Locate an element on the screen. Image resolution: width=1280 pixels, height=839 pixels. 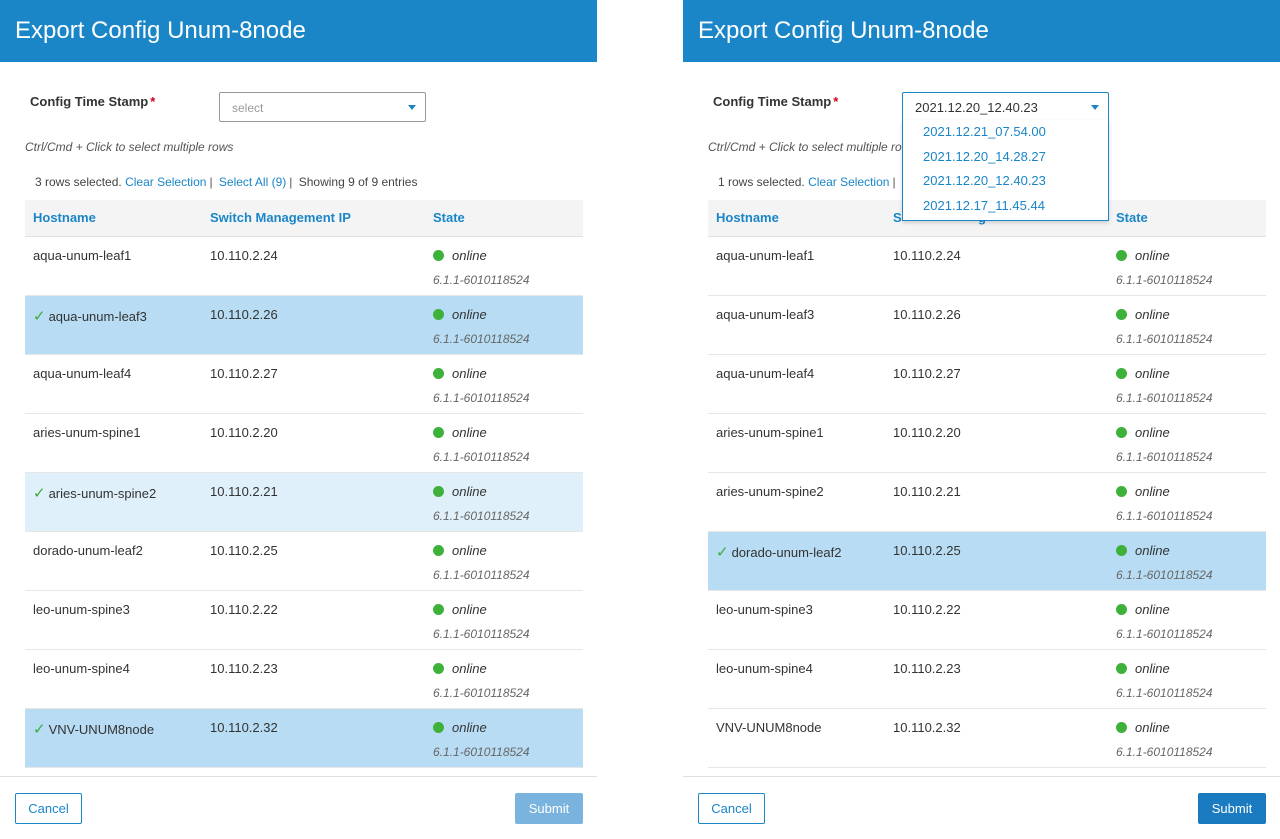
management-ip: 10.110.2.27 is located at coordinates (244, 373).